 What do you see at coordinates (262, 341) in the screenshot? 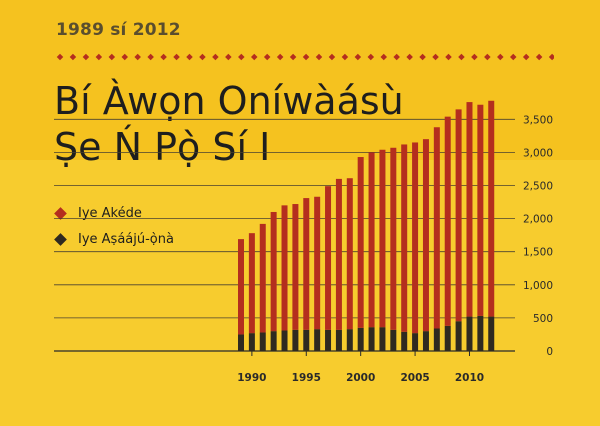
I see `bar-pioneers-1991` at bounding box center [262, 341].